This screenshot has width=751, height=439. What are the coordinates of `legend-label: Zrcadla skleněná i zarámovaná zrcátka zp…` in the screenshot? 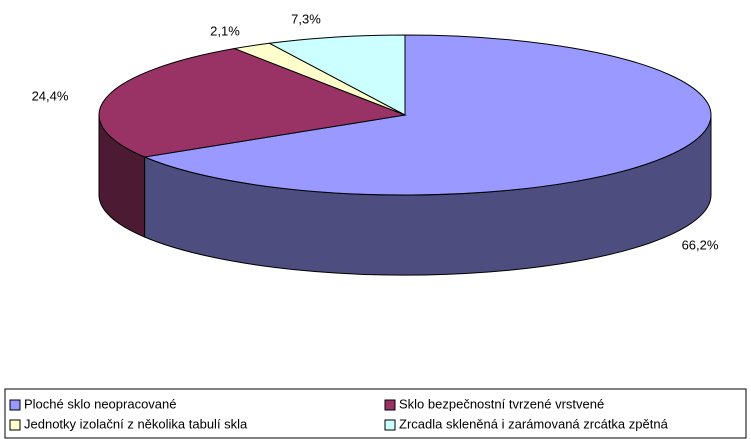 It's located at (534, 423).